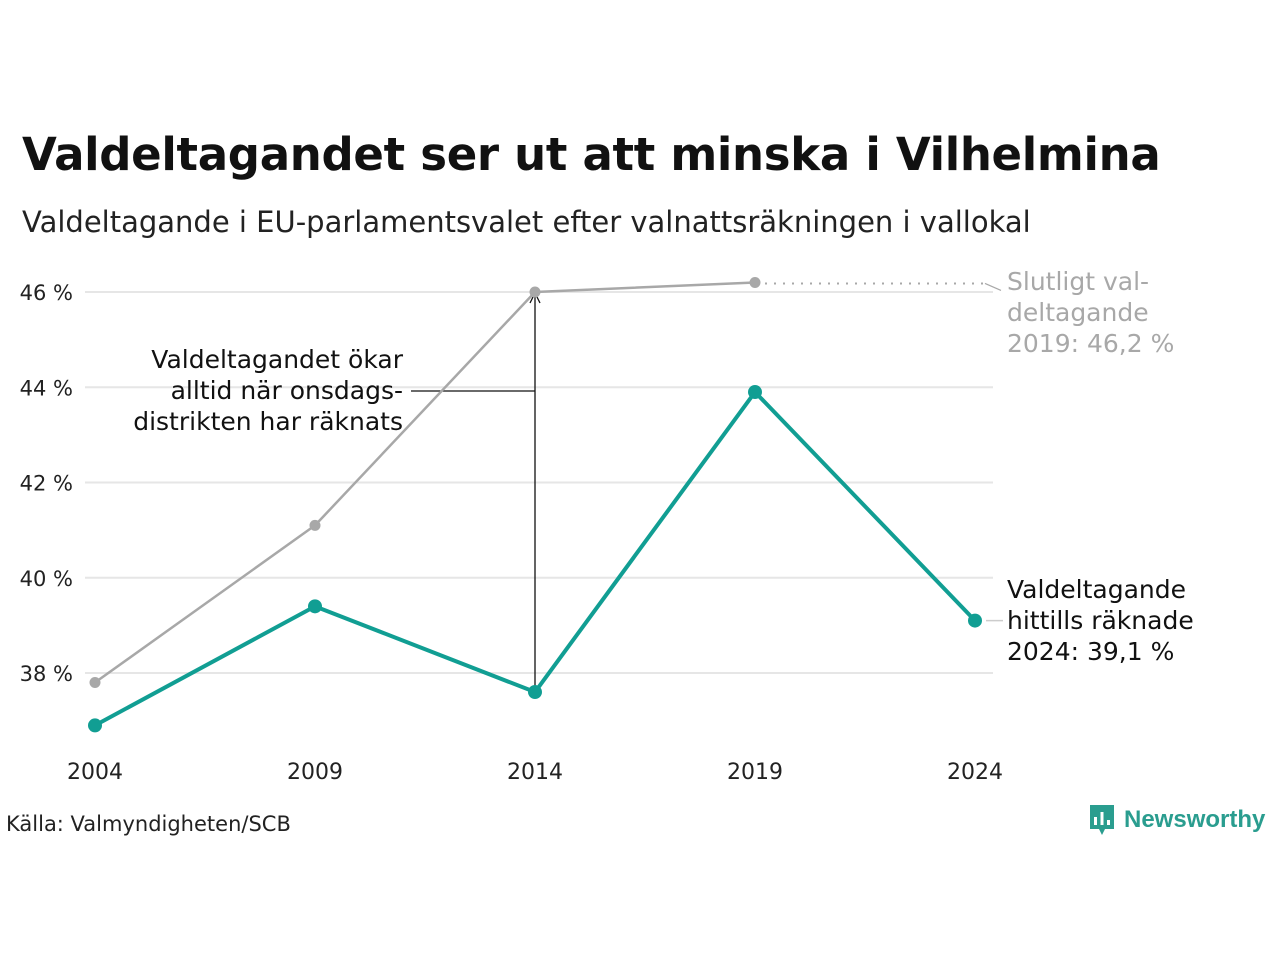 This screenshot has height=960, width=1280. Describe the element at coordinates (277, 359) in the screenshot. I see `turnout-note-line: Valdeltagandet ökar` at that location.